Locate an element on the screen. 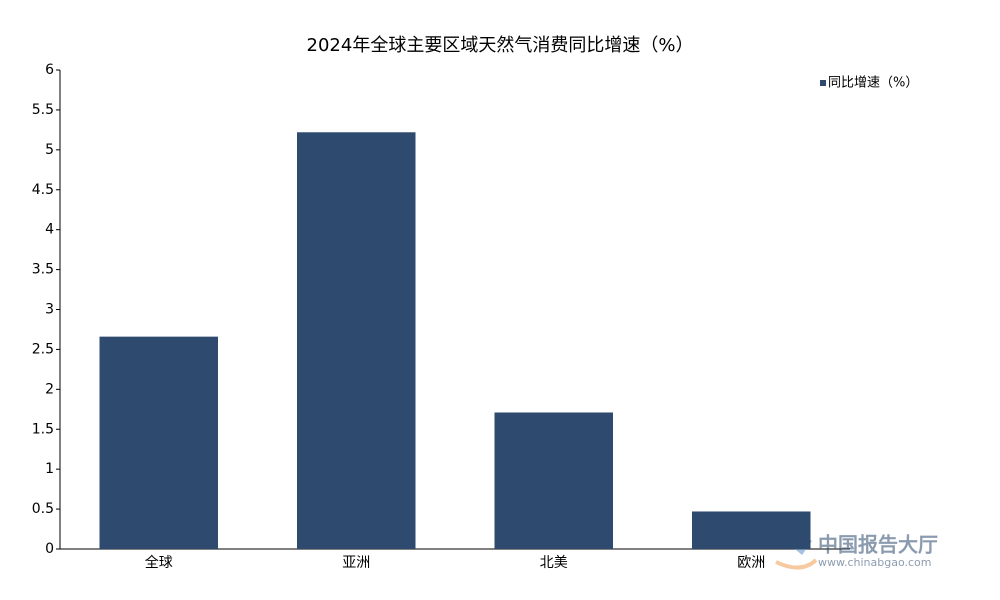 This screenshot has width=1000, height=600. y-tick-label: 2 is located at coordinates (49, 389).